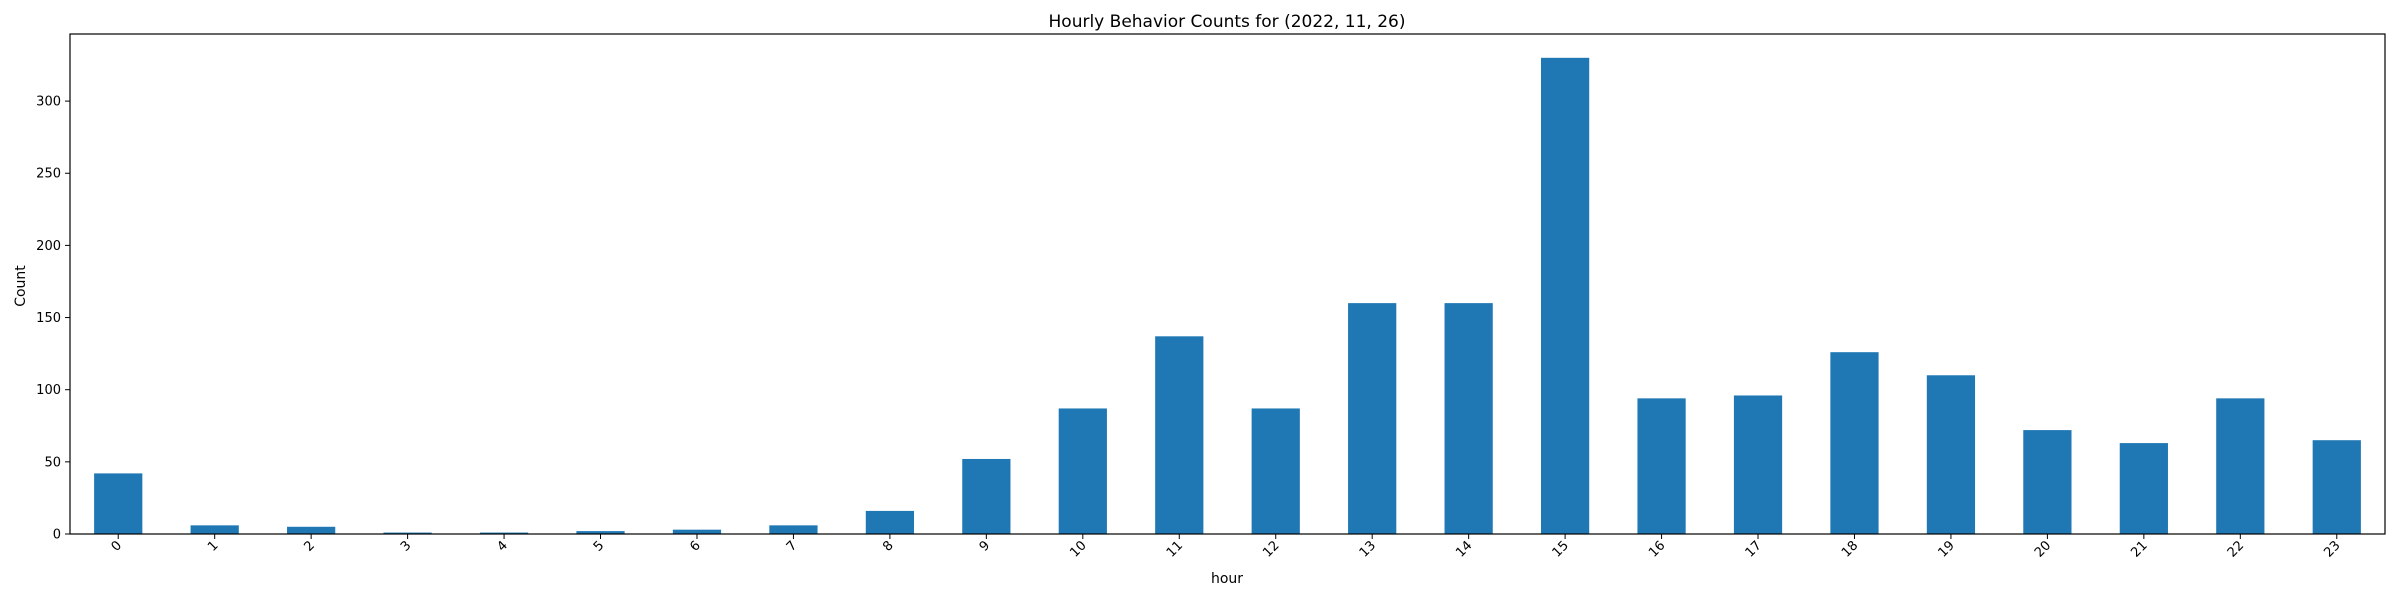 The width and height of the screenshot is (2400, 600). Describe the element at coordinates (1657, 549) in the screenshot. I see `x-tick-label-16: 16` at that location.